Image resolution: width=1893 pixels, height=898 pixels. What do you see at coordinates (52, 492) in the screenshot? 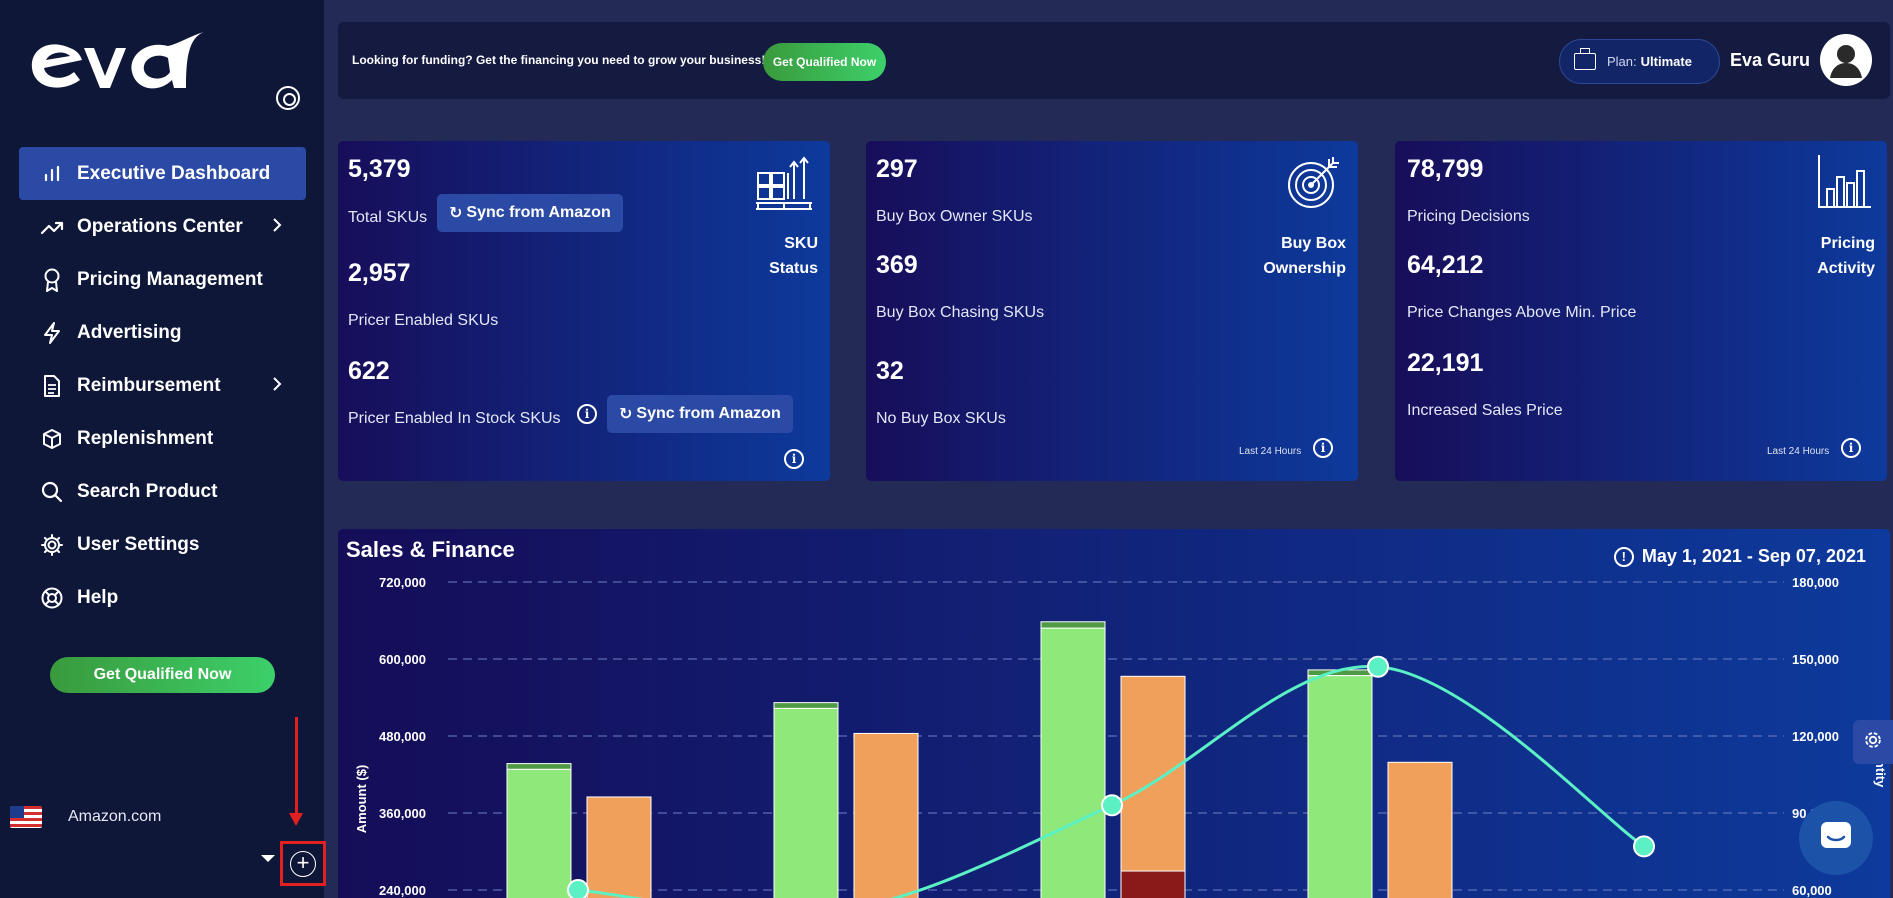
I see `search-icon` at bounding box center [52, 492].